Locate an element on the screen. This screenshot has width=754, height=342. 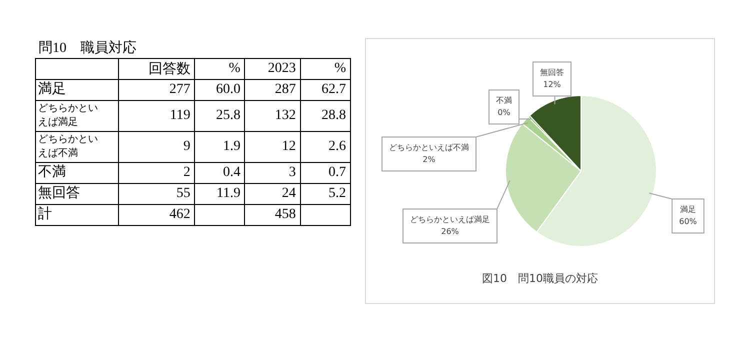
slice-label: 満足 is located at coordinates (688, 209).